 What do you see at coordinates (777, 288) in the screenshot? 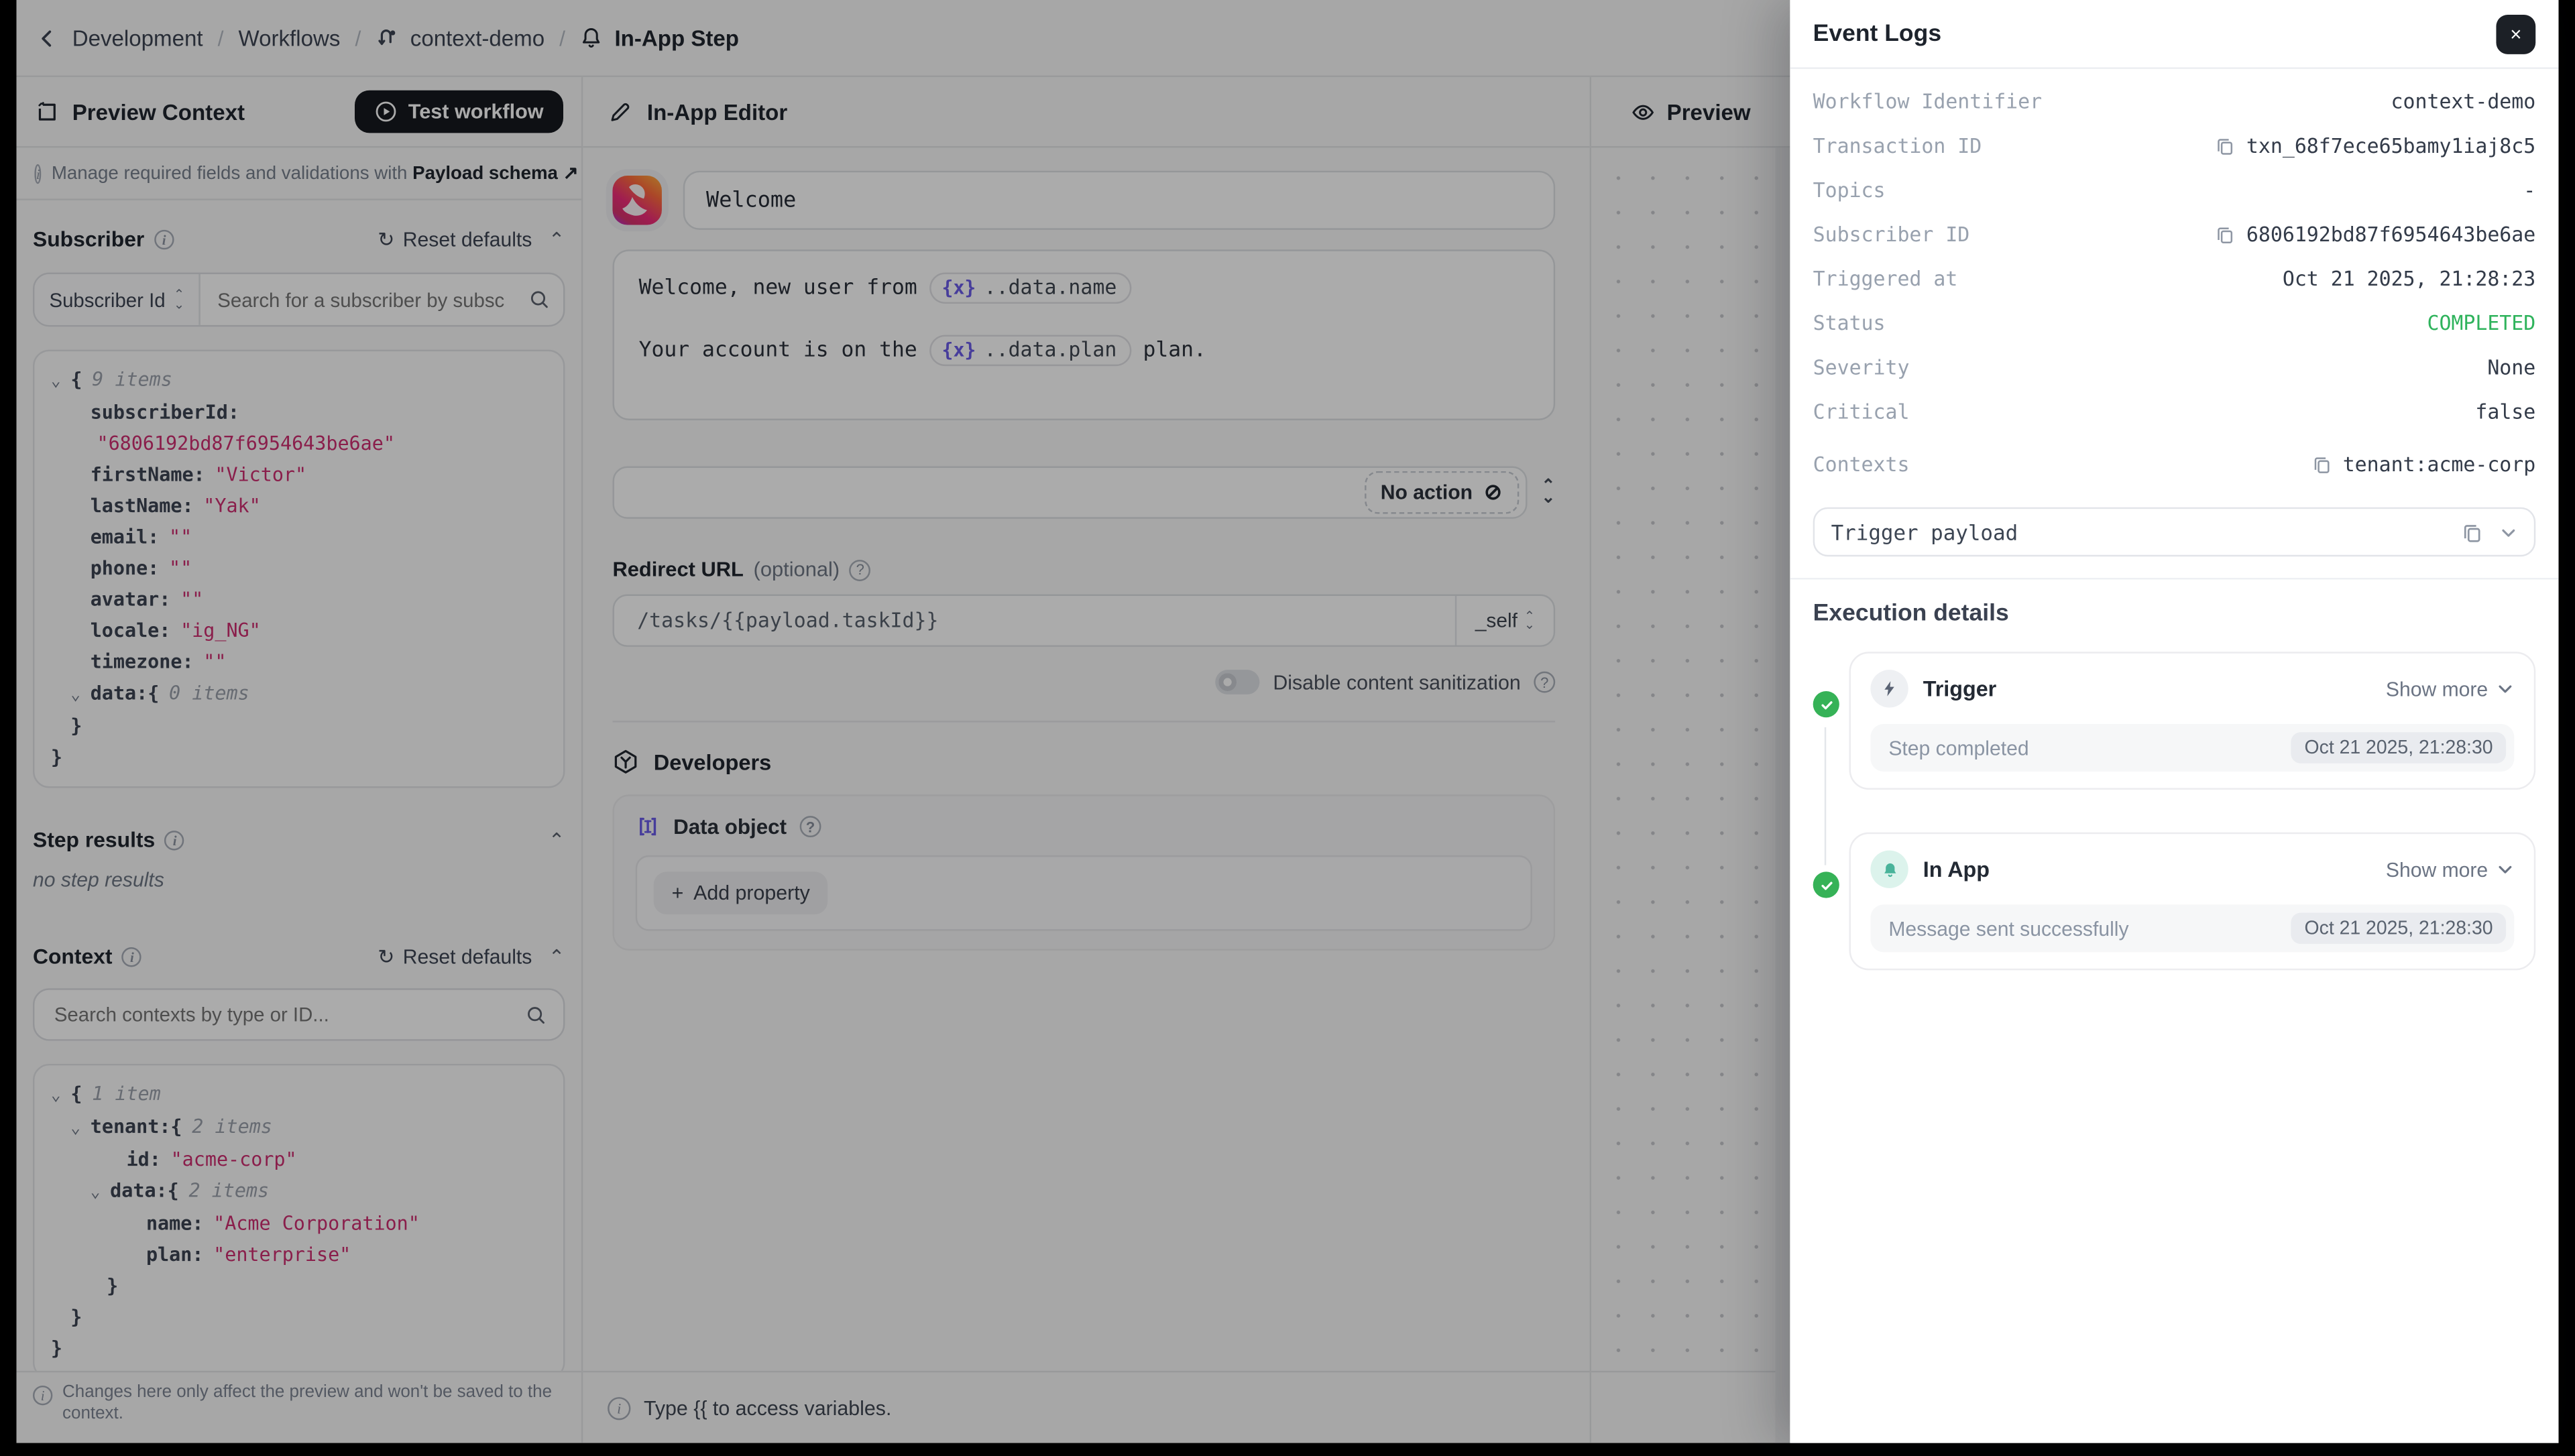
I see `body-text: Welcome, new user from` at bounding box center [777, 288].